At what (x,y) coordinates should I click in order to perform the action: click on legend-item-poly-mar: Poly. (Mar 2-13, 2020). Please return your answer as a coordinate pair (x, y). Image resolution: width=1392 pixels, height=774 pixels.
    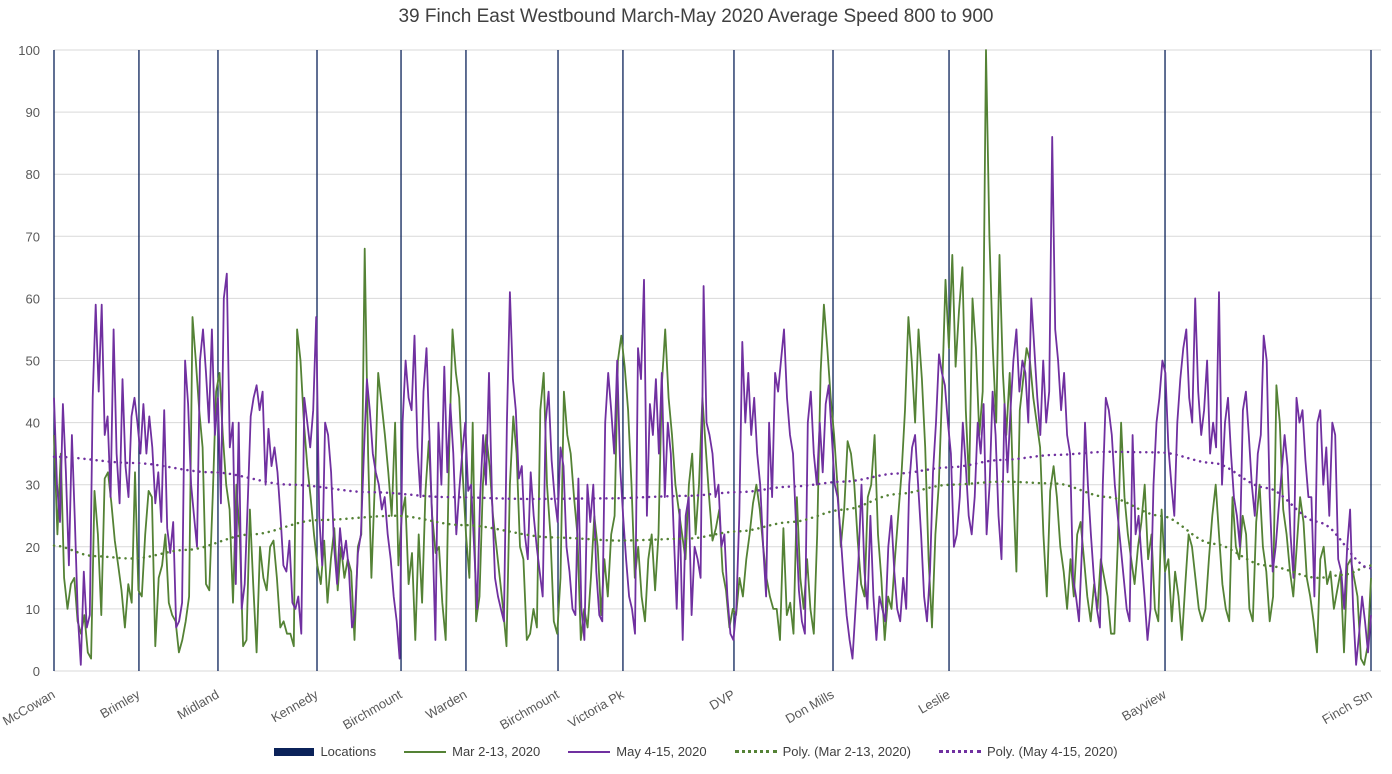
    Looking at the image, I should click on (822, 751).